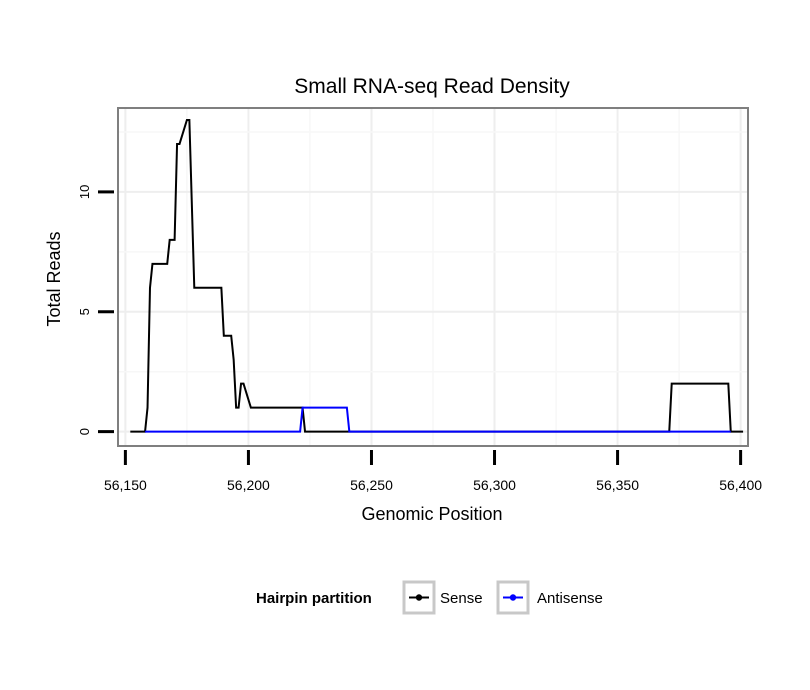 This screenshot has height=690, width=810. Describe the element at coordinates (432, 86) in the screenshot. I see `chart-title: Small RNA-seq Read Density` at that location.